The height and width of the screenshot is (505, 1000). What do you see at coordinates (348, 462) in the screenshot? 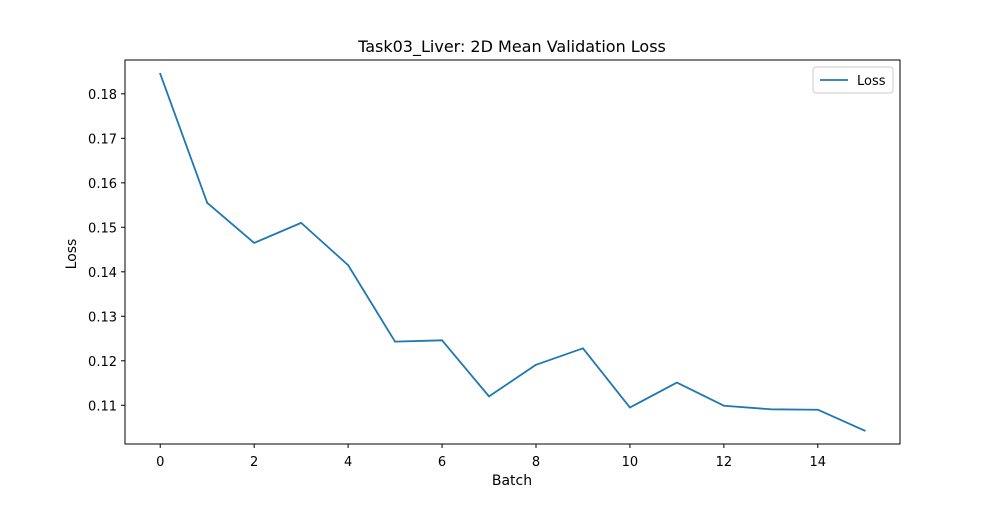
I see `x-tick-label: 4` at bounding box center [348, 462].